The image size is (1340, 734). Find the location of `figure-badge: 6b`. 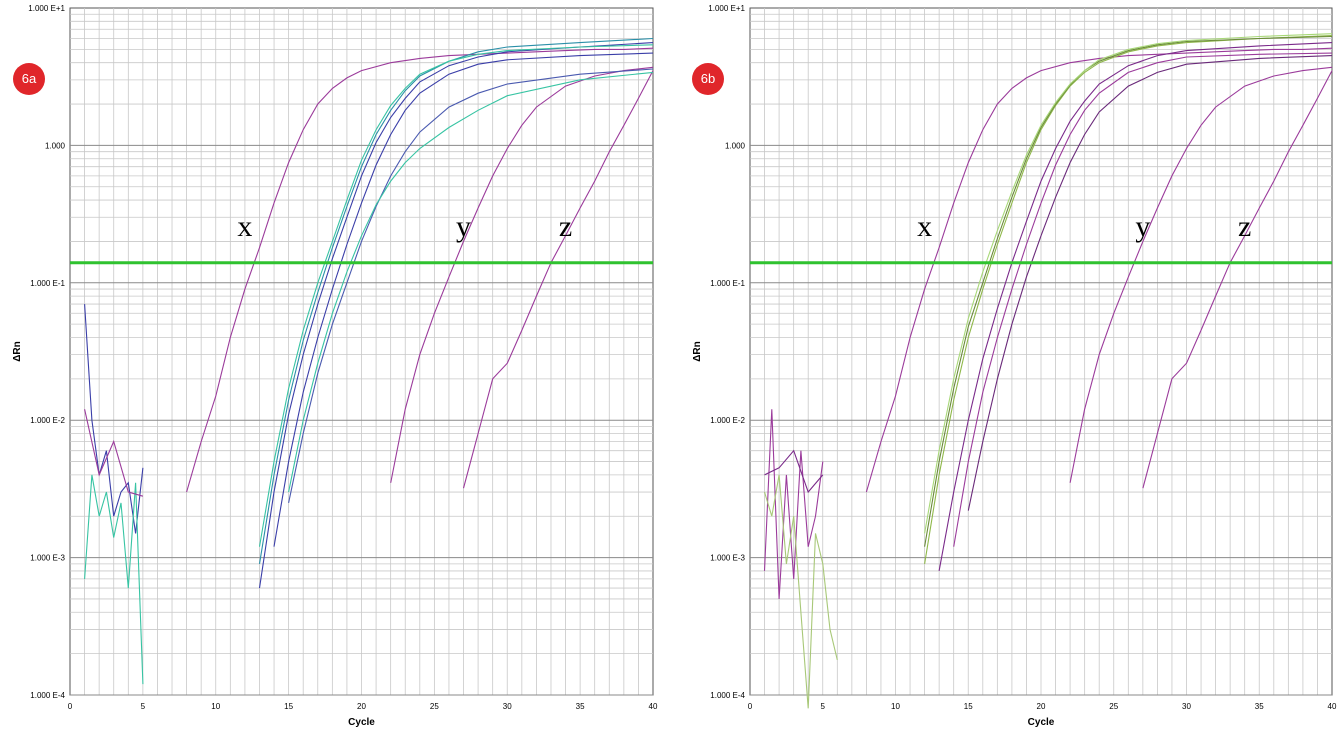

figure-badge: 6b is located at coordinates (708, 79).